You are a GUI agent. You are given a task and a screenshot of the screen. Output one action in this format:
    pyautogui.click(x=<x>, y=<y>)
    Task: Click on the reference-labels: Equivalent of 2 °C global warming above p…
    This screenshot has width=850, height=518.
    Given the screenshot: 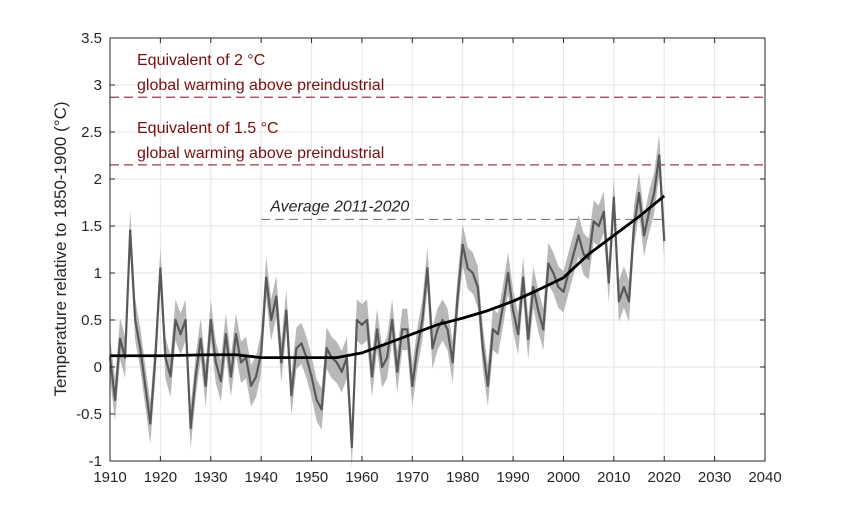 What is the action you would take?
    pyautogui.click(x=273, y=133)
    